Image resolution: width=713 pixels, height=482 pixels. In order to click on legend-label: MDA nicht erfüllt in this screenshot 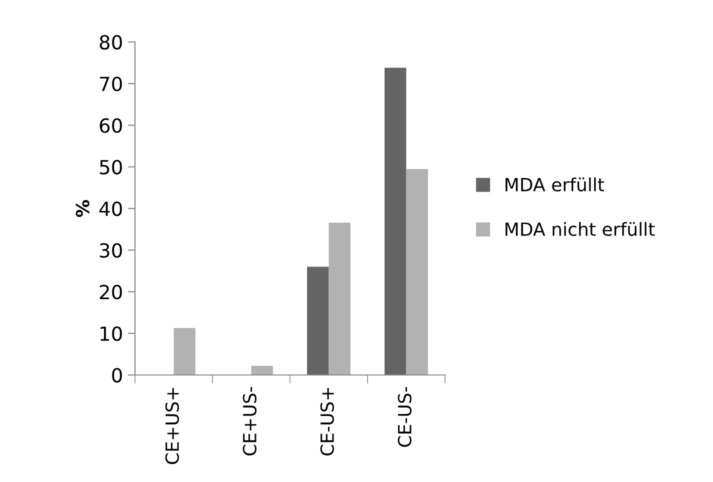, I will do `click(580, 229)`.